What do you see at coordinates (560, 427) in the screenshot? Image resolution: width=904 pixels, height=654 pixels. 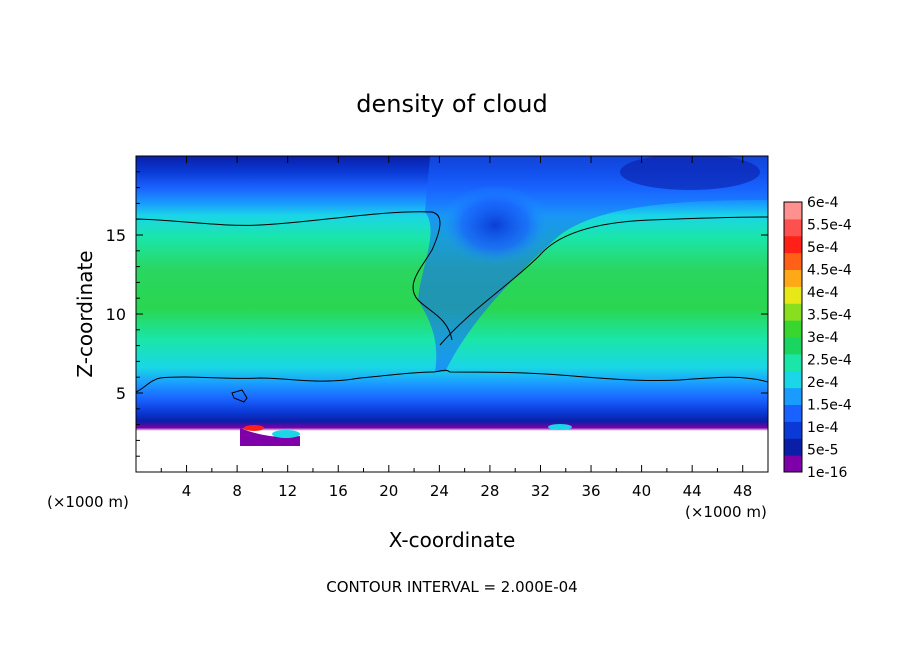 I see `hotspot-right` at bounding box center [560, 427].